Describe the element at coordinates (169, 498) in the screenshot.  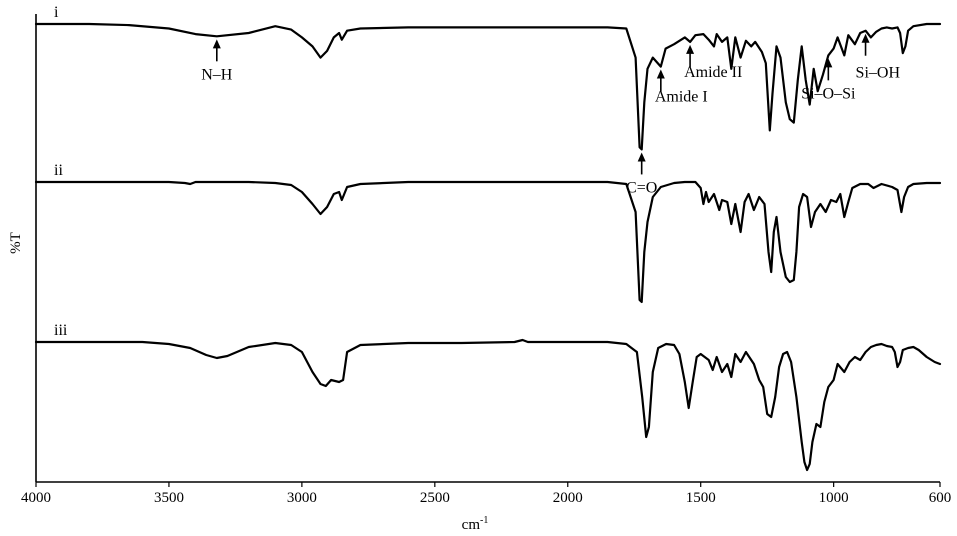
I see `x-tick-label: 3500` at that location.